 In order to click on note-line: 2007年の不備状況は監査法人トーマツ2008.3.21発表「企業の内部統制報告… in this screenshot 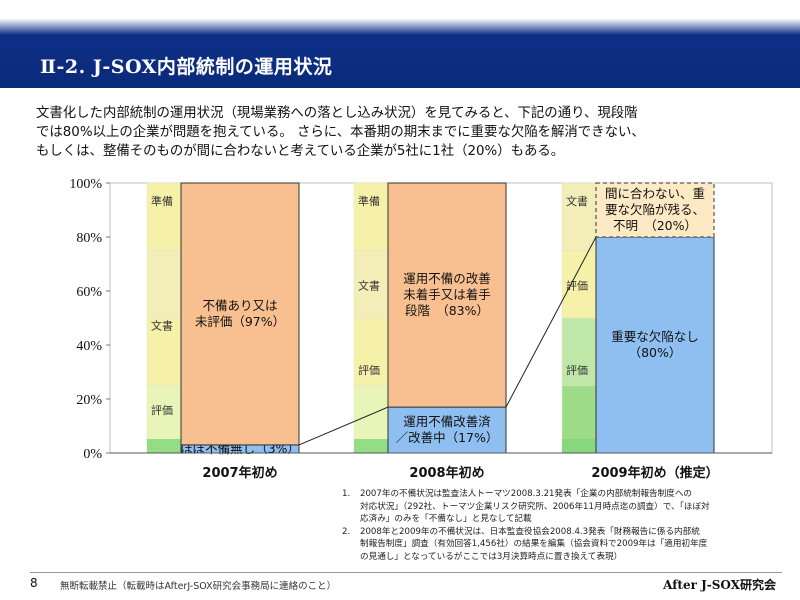, I will do `click(526, 494)`.